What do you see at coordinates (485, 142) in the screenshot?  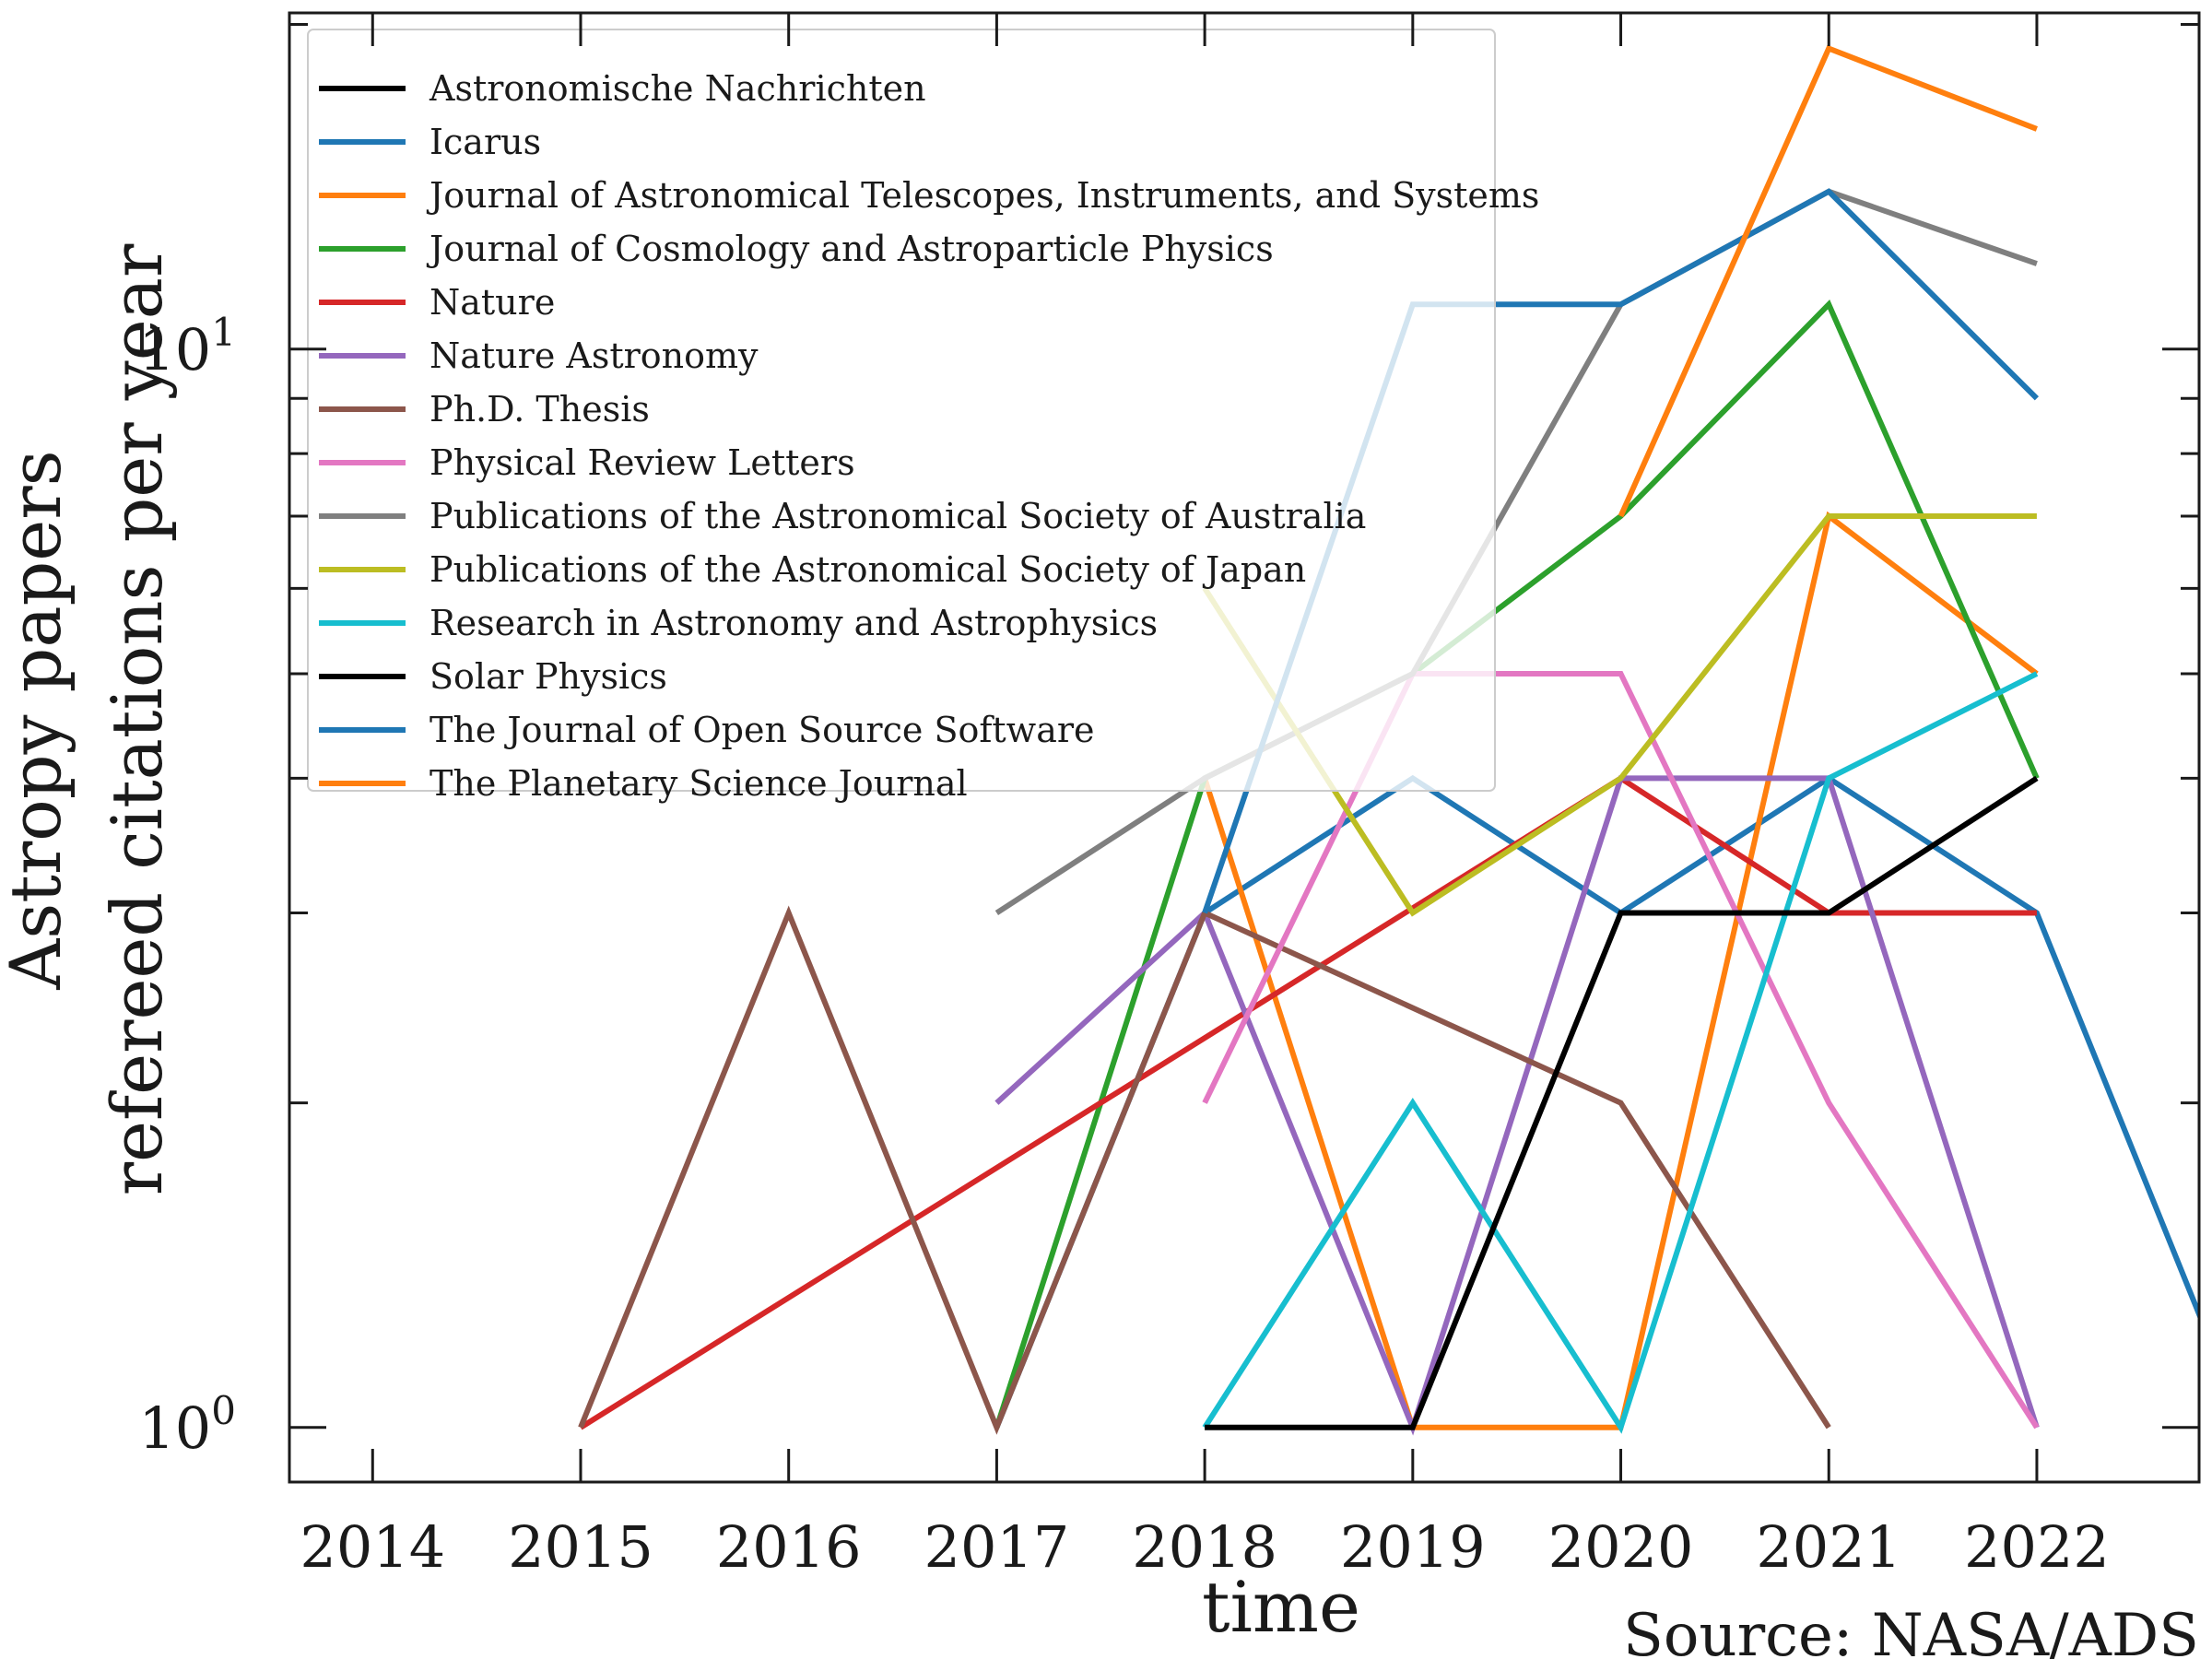 I see `legend-entry: Icarus` at bounding box center [485, 142].